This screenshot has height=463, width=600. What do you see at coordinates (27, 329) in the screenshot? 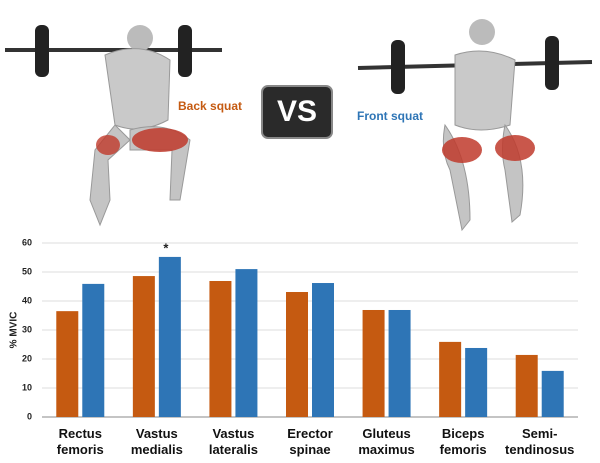
I see `y-tick-label: 30` at bounding box center [27, 329].